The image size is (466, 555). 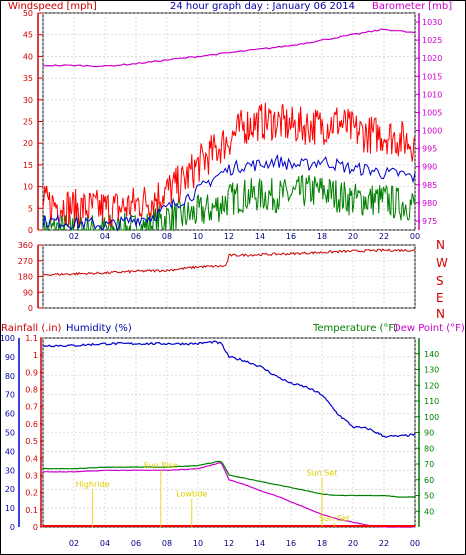 I want to click on direction-label-w: W, so click(x=442, y=263).